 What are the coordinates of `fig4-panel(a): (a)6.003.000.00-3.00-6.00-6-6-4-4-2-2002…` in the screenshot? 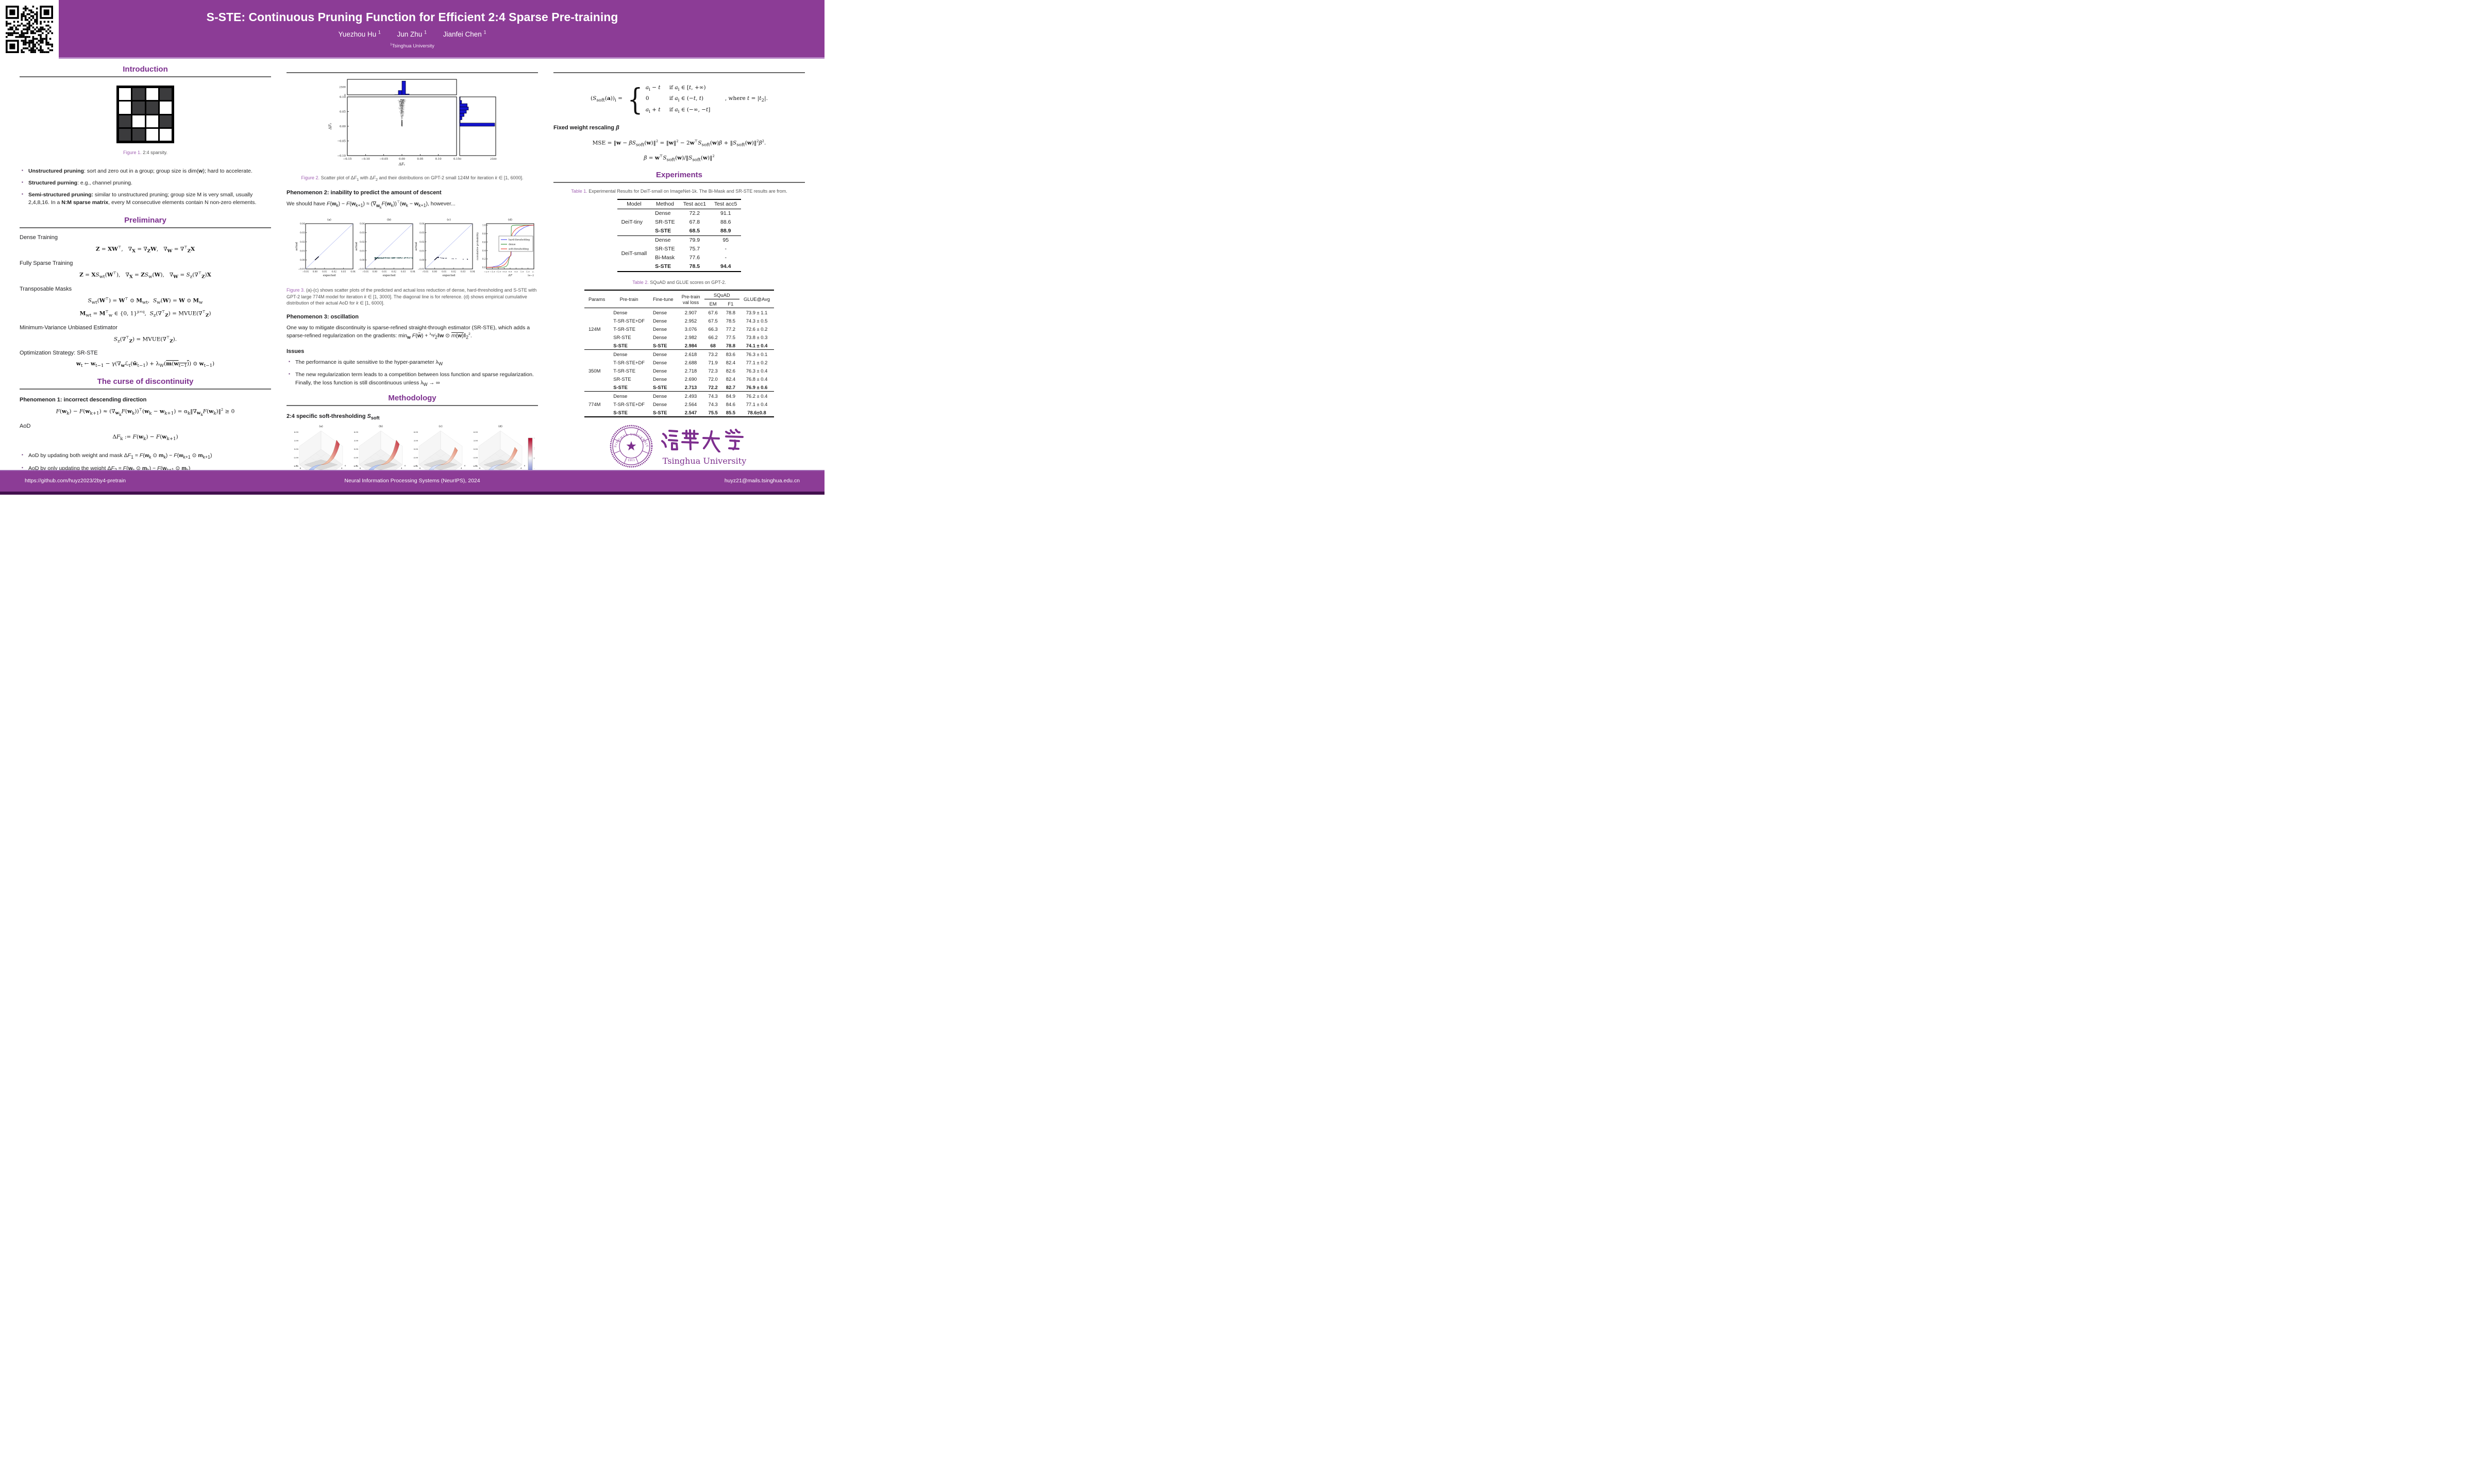 It's located at (320, 451).